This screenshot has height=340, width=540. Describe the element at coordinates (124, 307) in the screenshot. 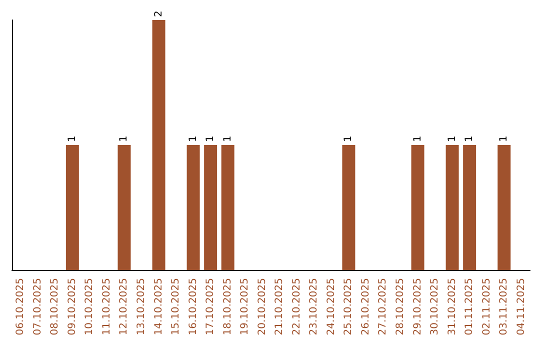

I see `x-tick-label: 12.10.2025` at that location.